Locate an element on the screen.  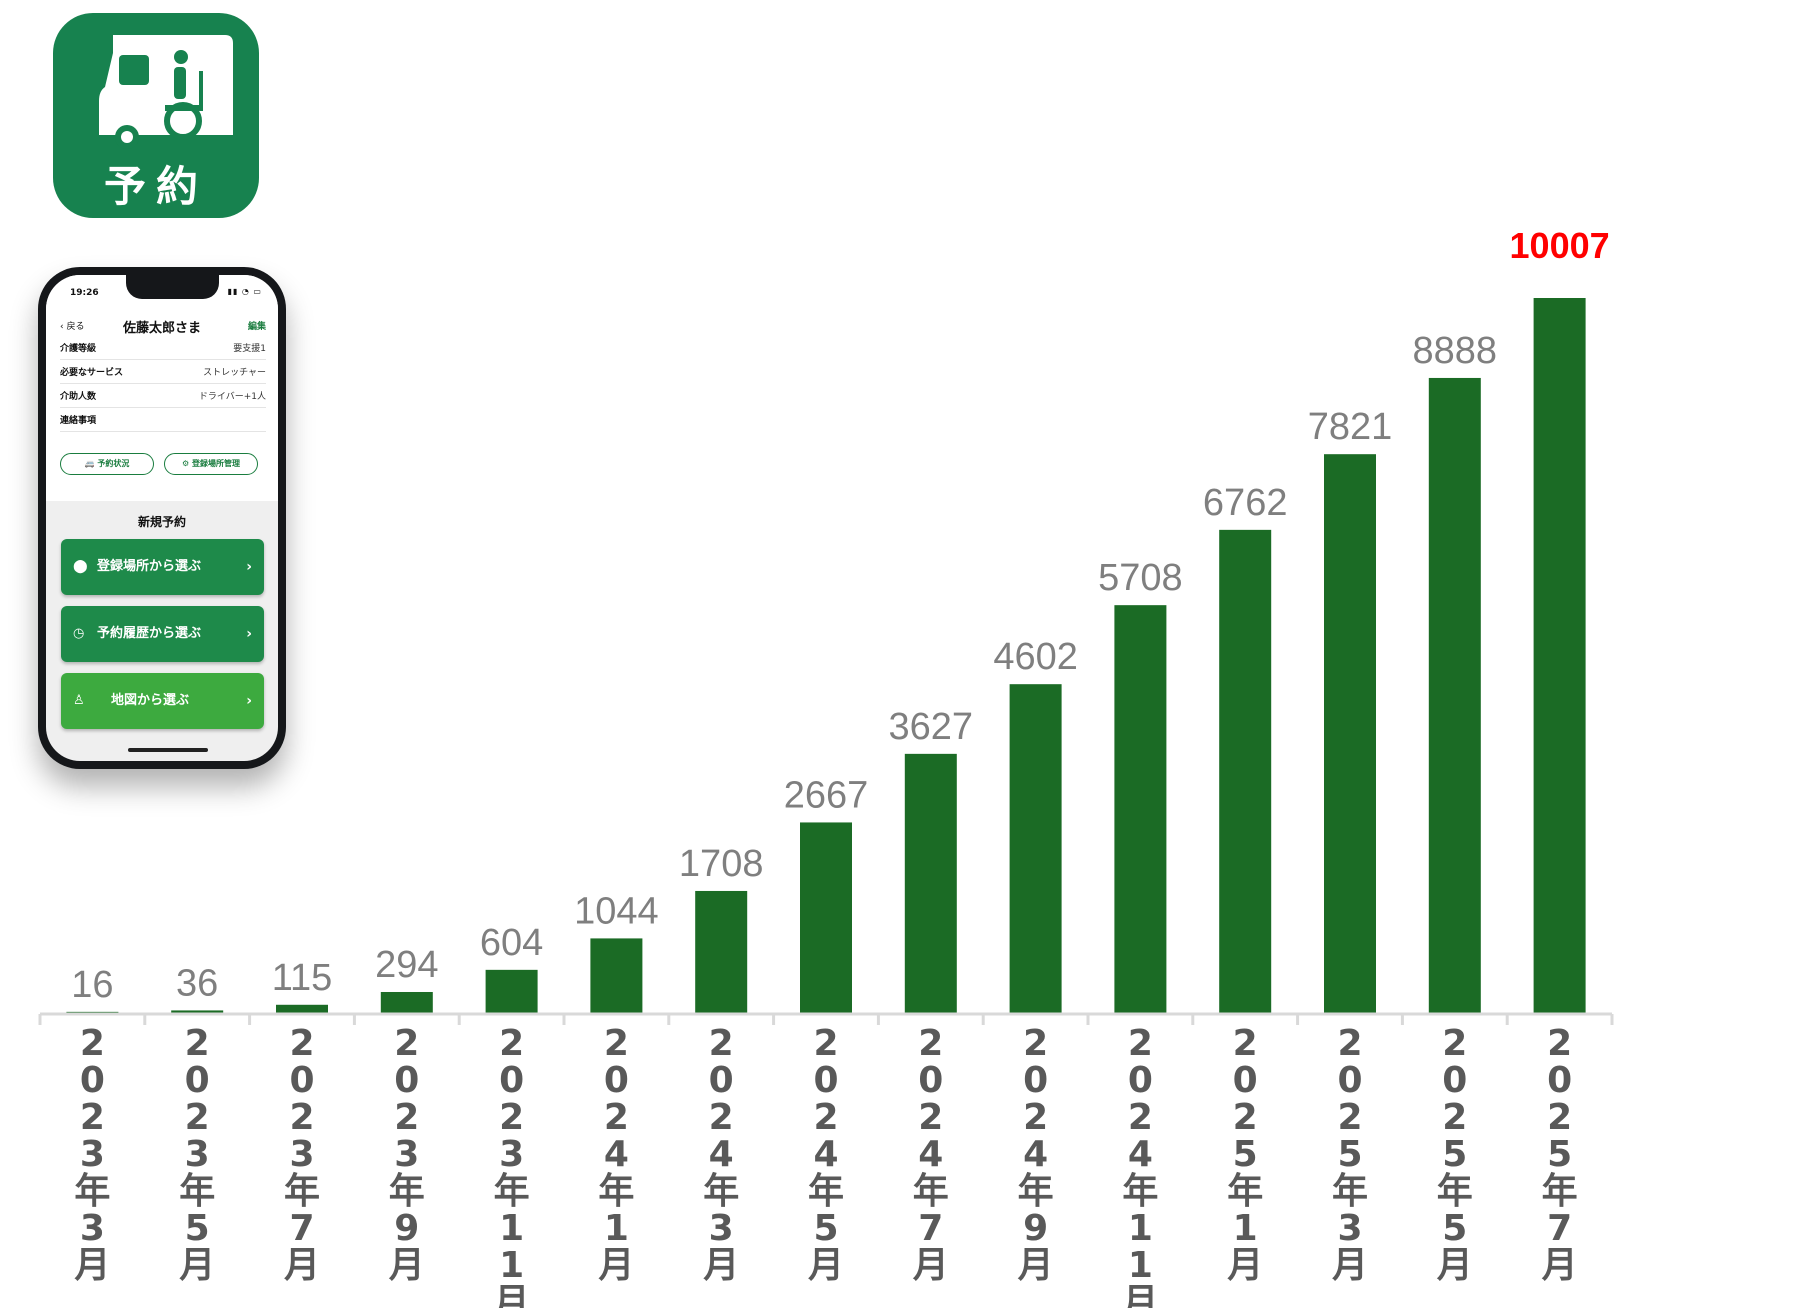
pill-label: 登録場所管理 is located at coordinates (215, 463).